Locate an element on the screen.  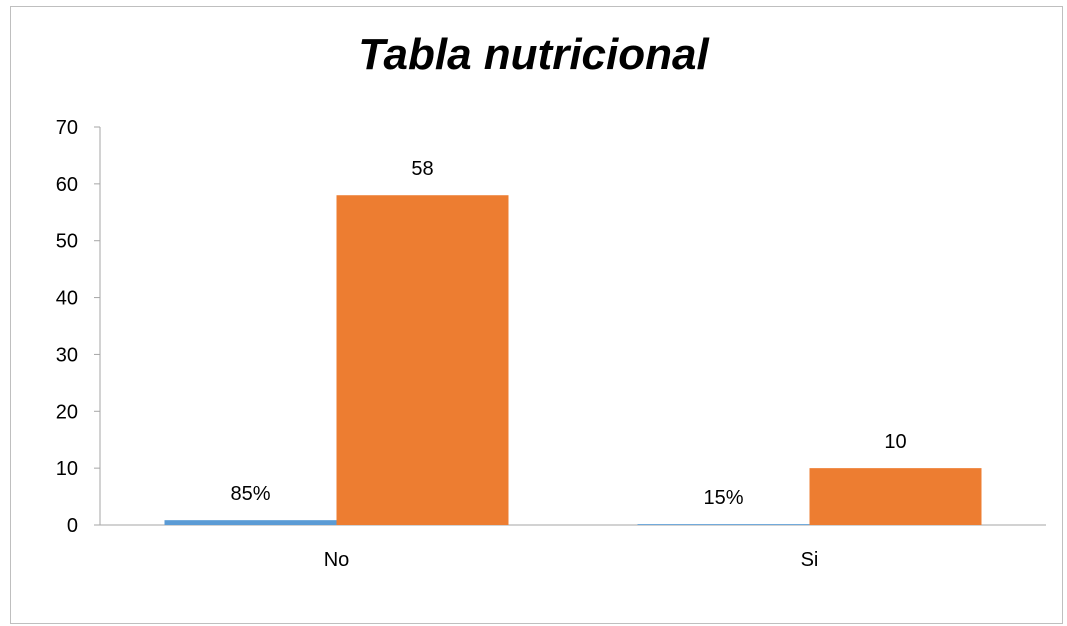
data-label: 15% is located at coordinates (723, 498).